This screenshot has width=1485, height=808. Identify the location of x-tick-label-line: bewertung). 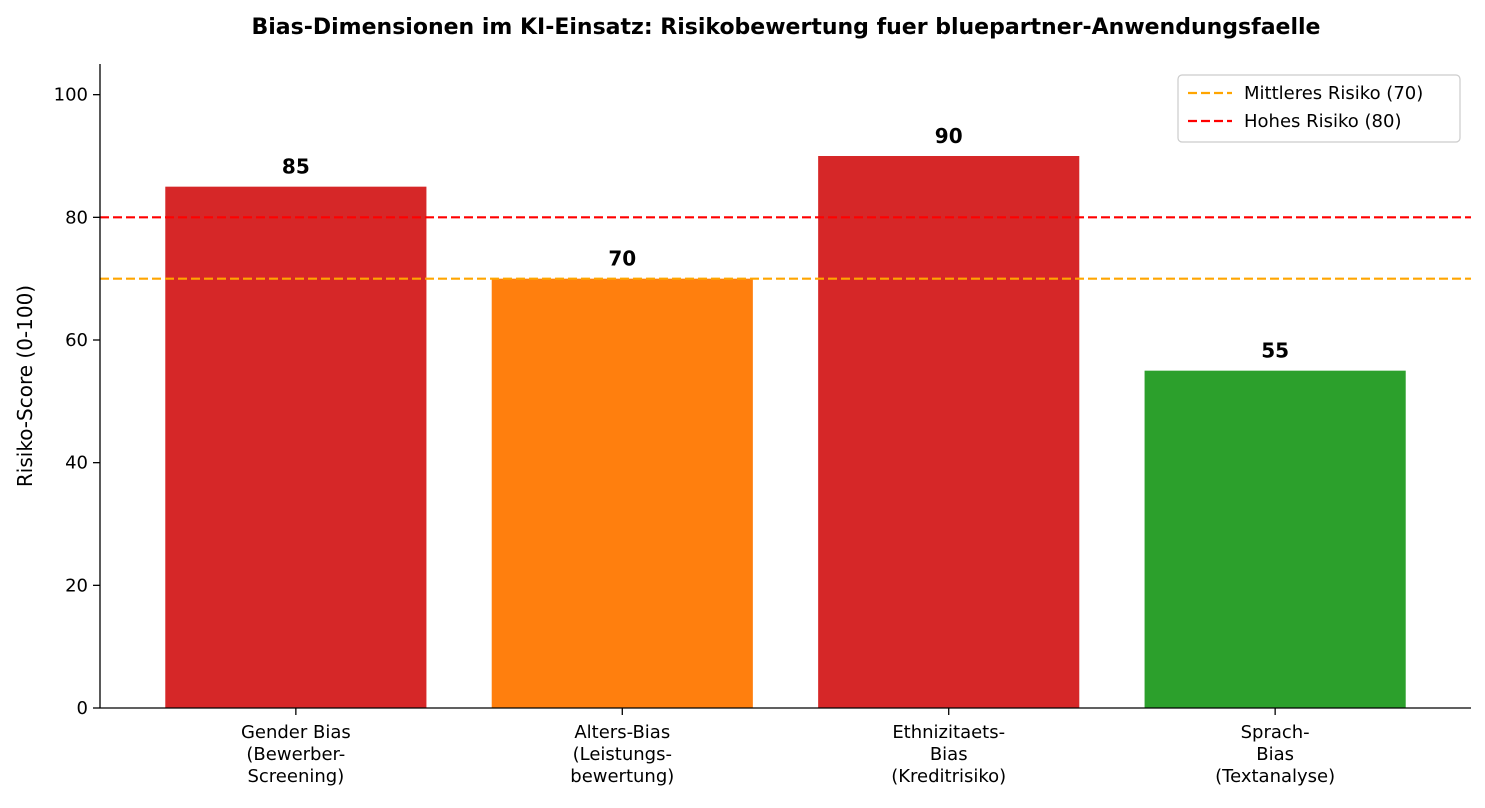
(622, 776).